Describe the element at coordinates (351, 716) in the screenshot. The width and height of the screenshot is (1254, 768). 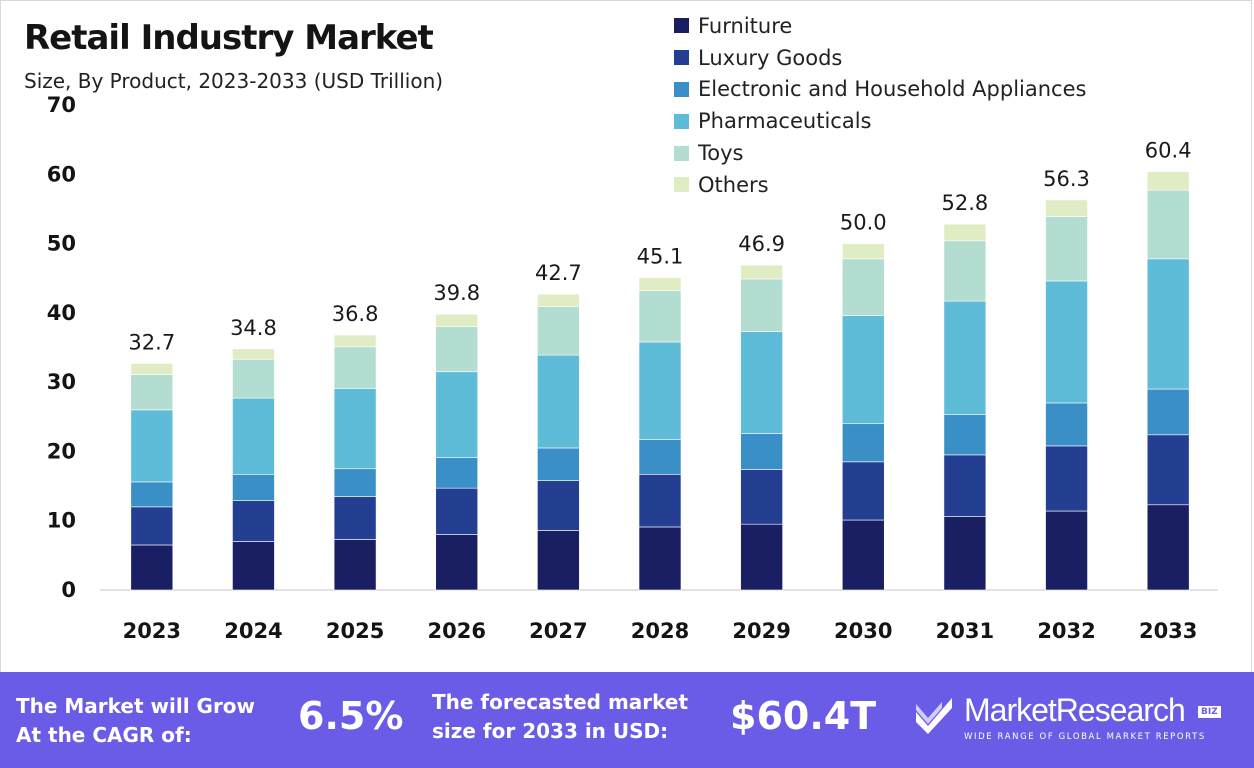
I see `cagr-value: 6.5%` at that location.